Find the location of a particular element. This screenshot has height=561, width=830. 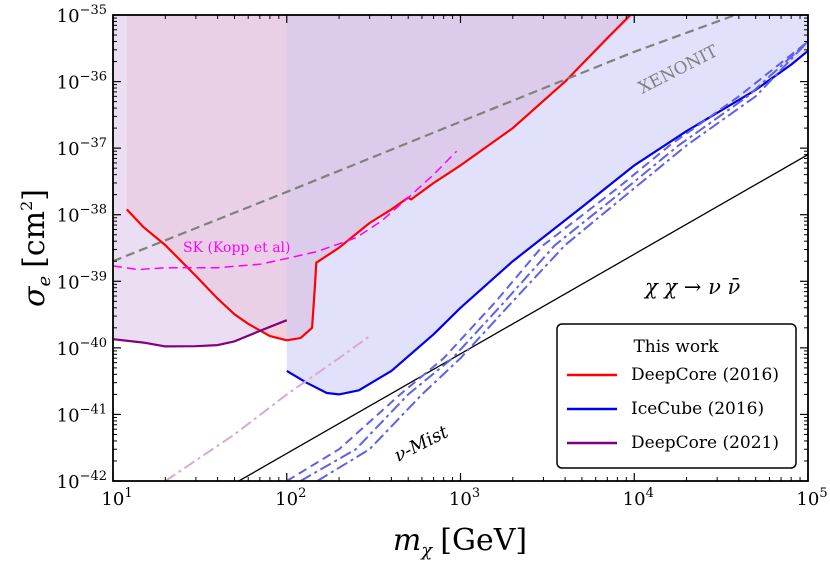

x-axis-symbol: m is located at coordinates (407, 540).